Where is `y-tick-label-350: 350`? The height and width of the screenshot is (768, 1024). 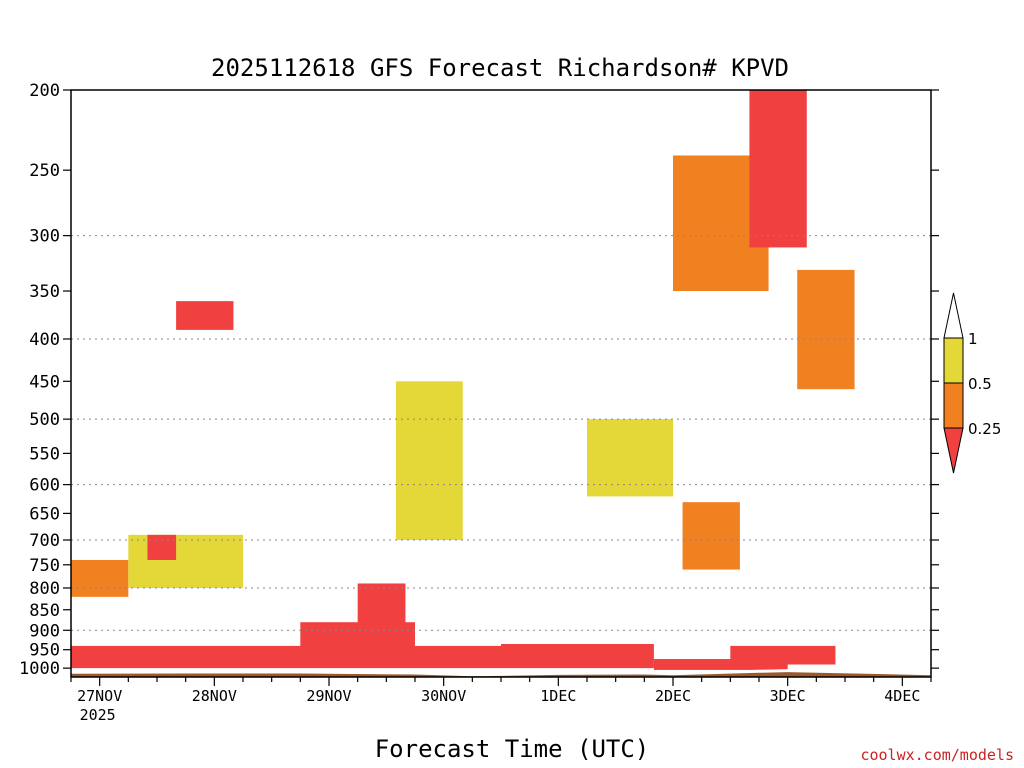
y-tick-label-350: 350 is located at coordinates (44, 292).